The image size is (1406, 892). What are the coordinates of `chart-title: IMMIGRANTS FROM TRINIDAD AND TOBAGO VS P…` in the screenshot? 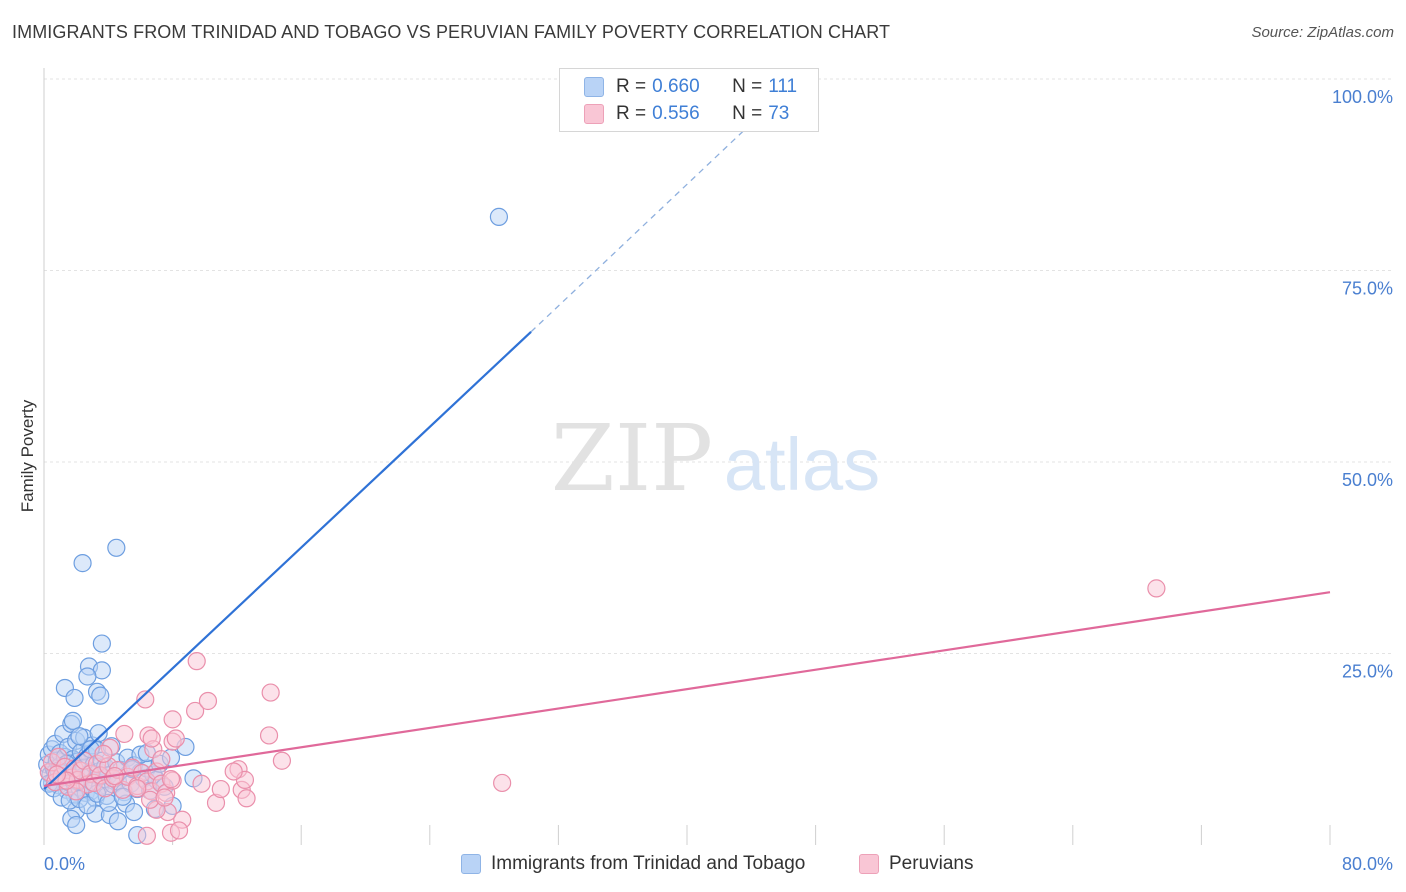 It's located at (451, 32).